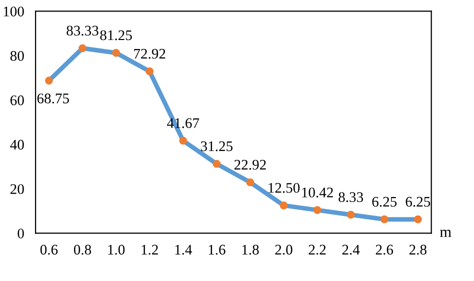 Image resolution: width=474 pixels, height=281 pixels. I want to click on x-axis-title: m, so click(446, 233).